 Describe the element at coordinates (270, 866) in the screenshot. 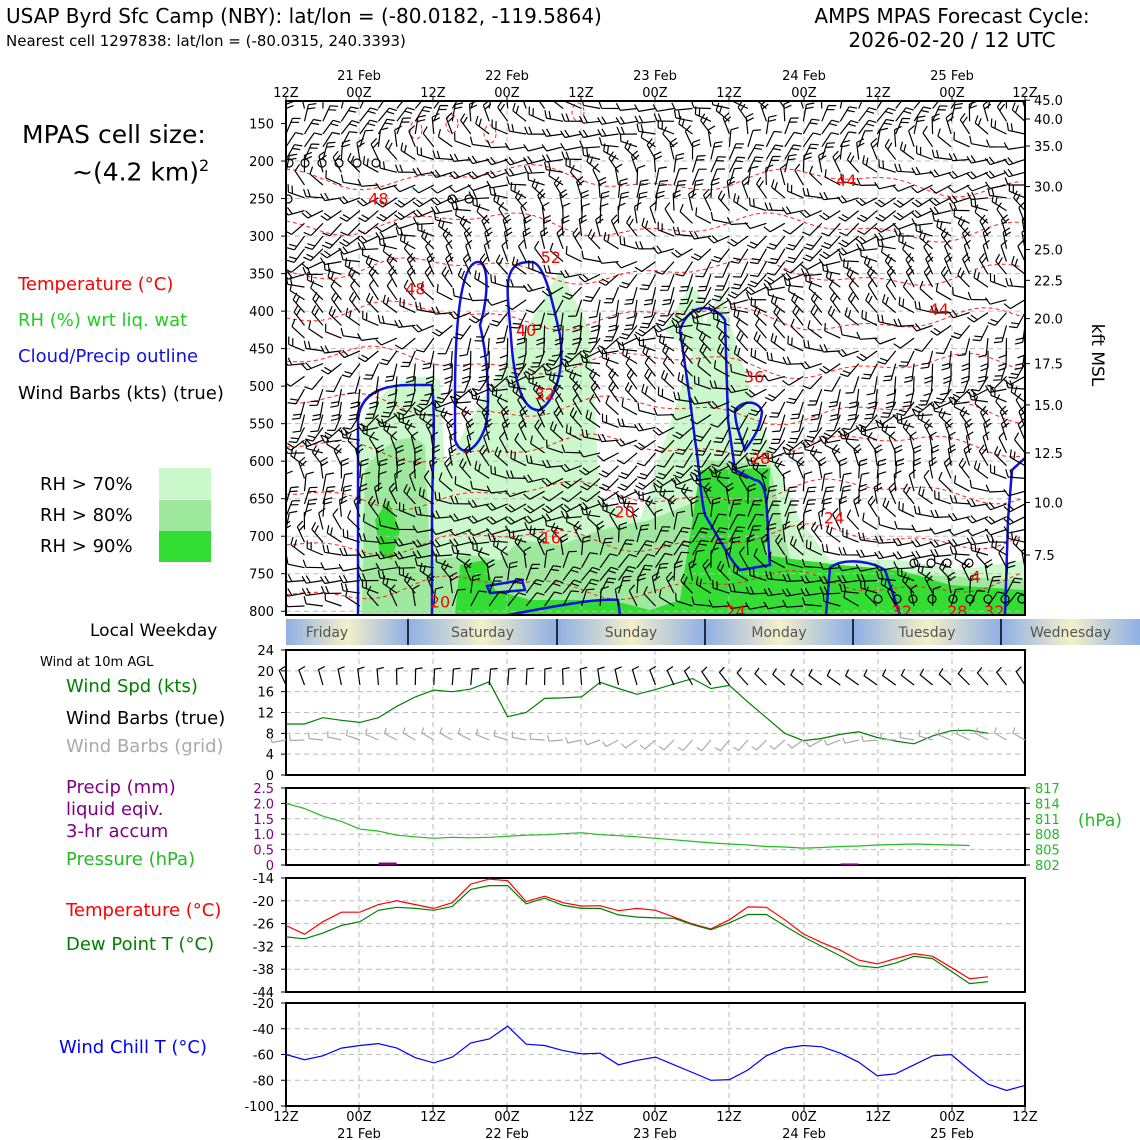

I see `precip-tick-label: 0` at that location.